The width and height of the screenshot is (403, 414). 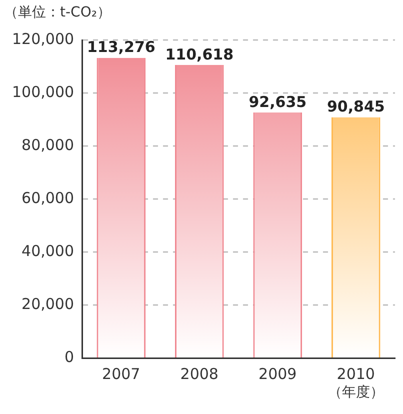 What do you see at coordinates (43, 91) in the screenshot?
I see `y-tick-label: 100,000` at bounding box center [43, 91].